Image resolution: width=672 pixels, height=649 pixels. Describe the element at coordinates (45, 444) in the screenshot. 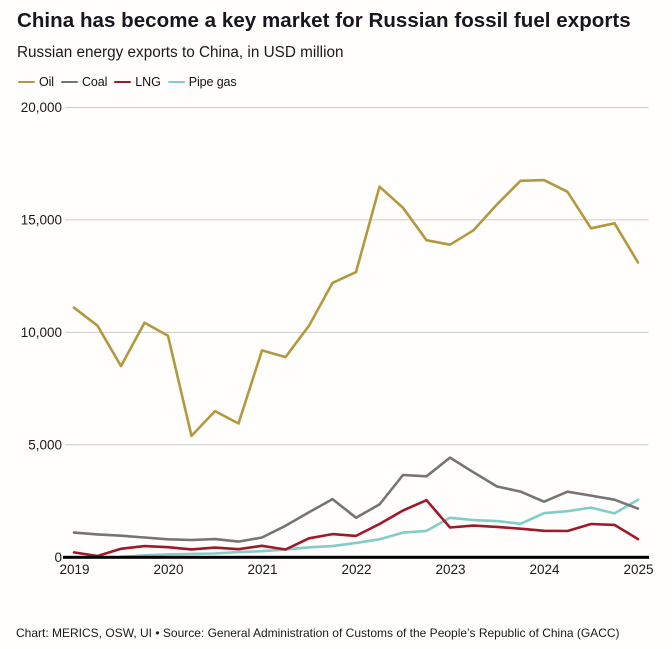

I see `svg-text: 5,000` at that location.